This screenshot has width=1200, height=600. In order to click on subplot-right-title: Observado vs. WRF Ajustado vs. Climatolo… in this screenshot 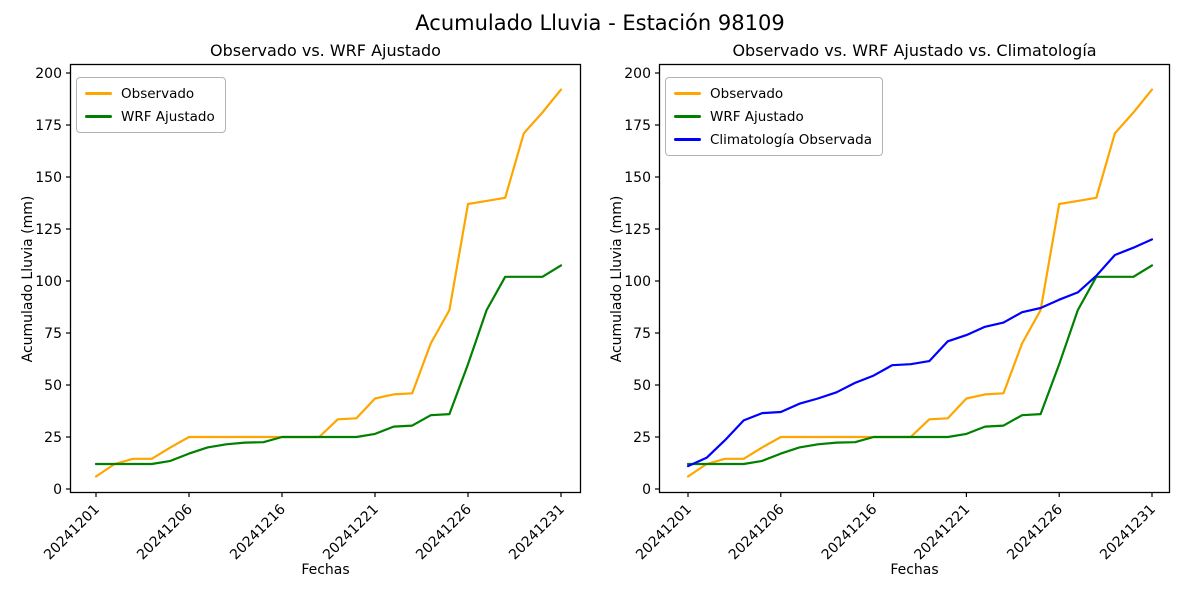, I will do `click(914, 50)`.